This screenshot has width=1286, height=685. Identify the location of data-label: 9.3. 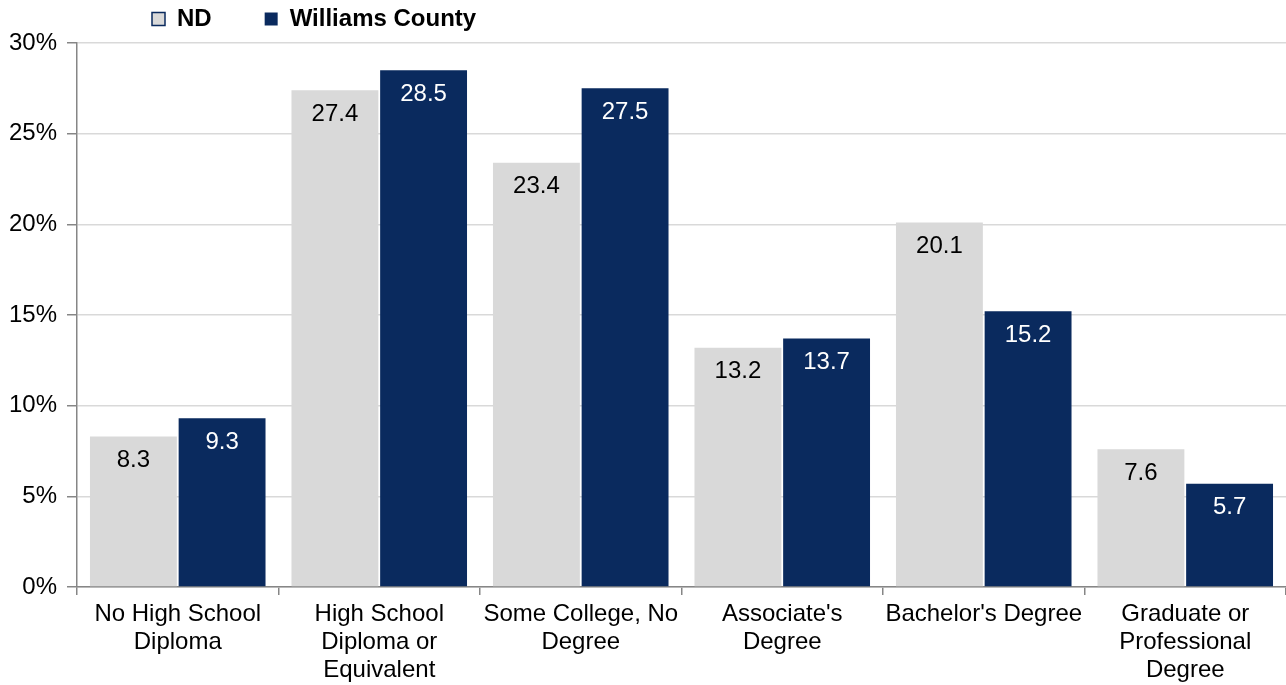
(222, 440).